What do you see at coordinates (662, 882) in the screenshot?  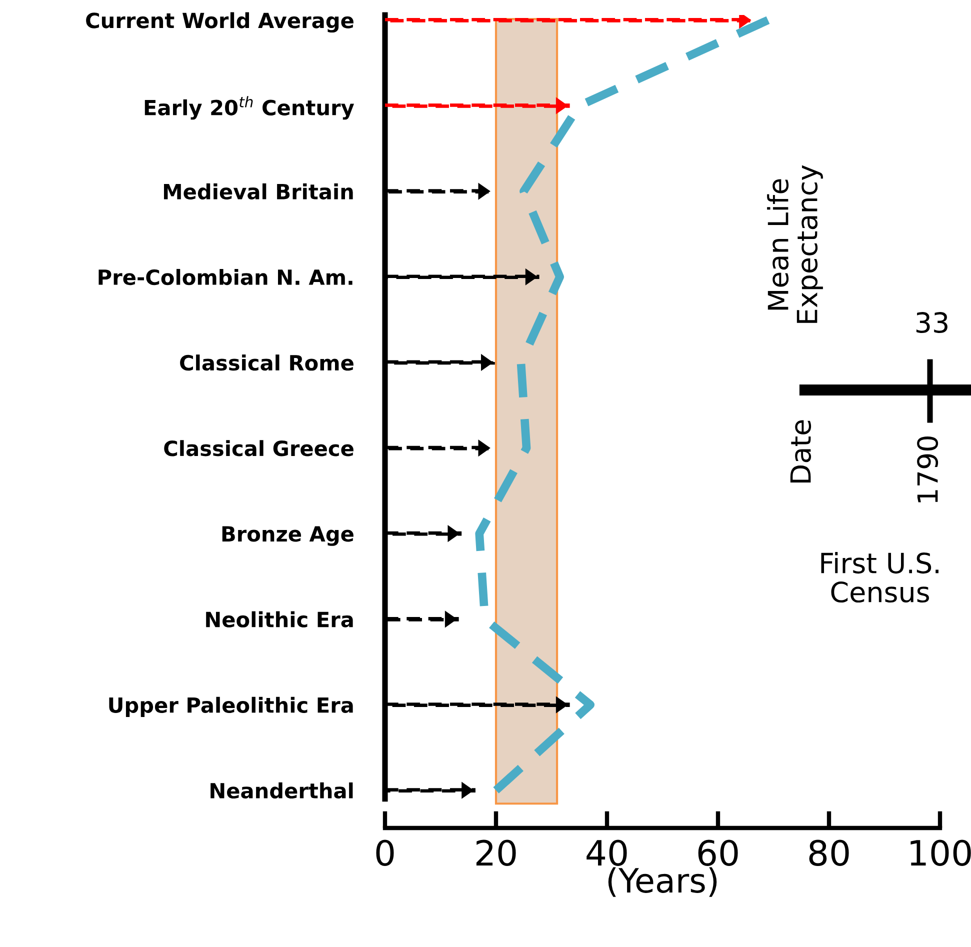 I see `x-axis-title: (Years)` at bounding box center [662, 882].